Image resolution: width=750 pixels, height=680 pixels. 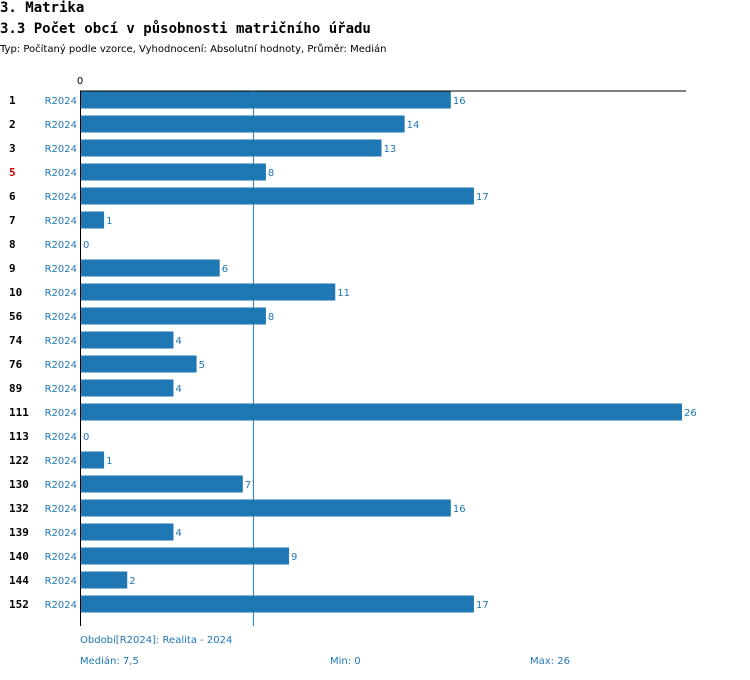 What do you see at coordinates (16, 340) in the screenshot?
I see `category-label: 74` at bounding box center [16, 340].